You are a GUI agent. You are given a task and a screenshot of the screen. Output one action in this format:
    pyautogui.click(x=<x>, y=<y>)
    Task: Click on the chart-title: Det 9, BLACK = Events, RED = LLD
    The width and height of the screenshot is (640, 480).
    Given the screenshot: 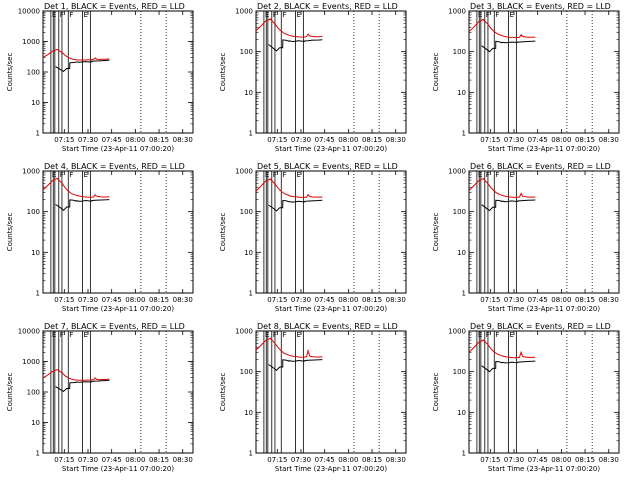 What is the action you would take?
    pyautogui.click(x=540, y=326)
    